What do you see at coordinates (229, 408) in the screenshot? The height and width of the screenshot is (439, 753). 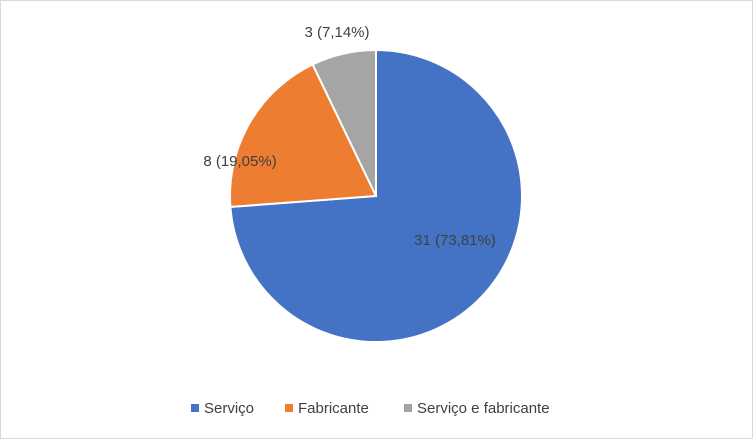 I see `legend-label: Serviço` at bounding box center [229, 408].